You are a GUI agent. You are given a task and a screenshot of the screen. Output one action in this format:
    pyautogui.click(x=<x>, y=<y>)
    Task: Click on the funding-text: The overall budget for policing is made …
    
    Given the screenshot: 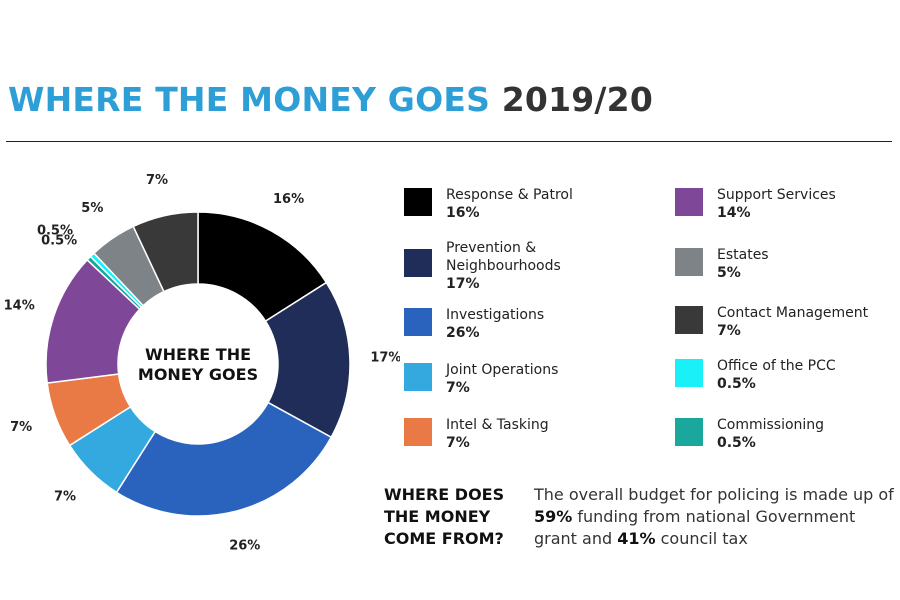 What is the action you would take?
    pyautogui.click(x=714, y=517)
    